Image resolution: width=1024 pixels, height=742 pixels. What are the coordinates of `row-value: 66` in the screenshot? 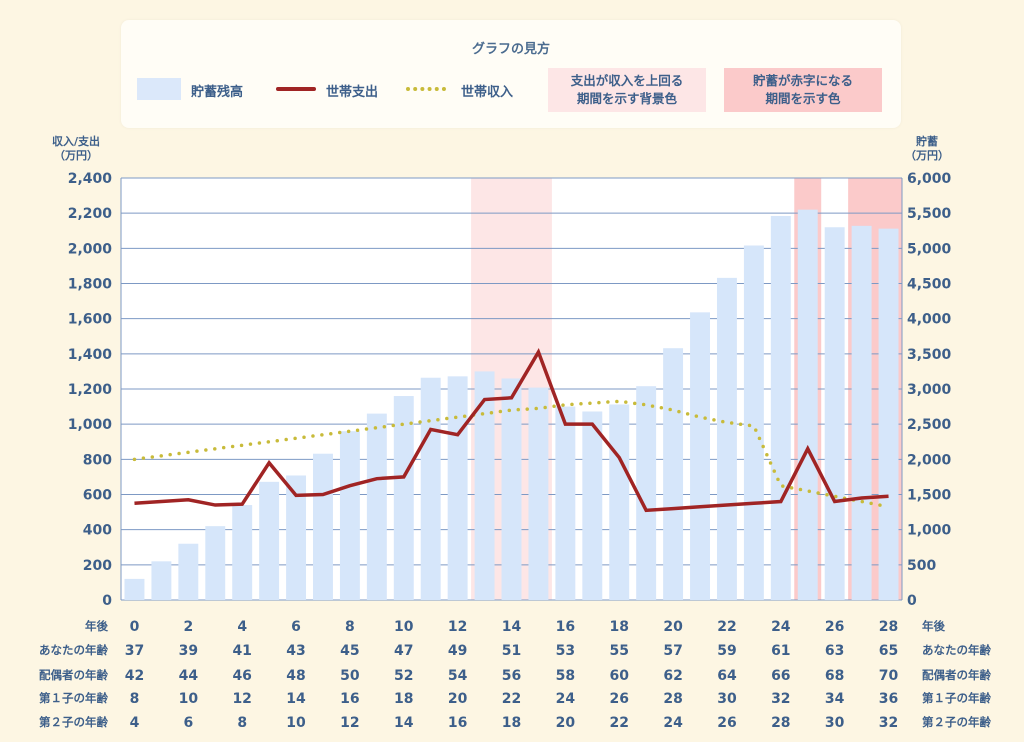 It's located at (780, 676).